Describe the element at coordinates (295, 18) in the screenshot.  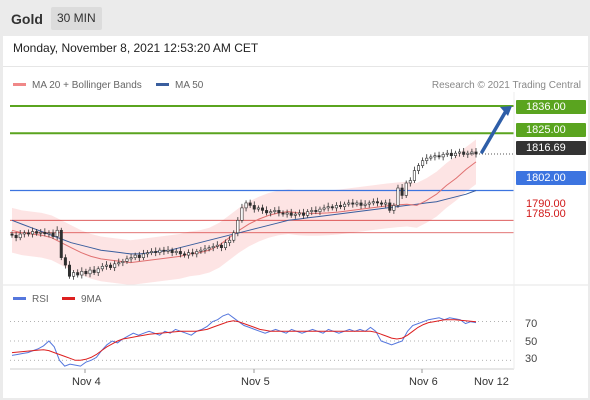
I see `top-bar: Gold 30 MIN` at that location.